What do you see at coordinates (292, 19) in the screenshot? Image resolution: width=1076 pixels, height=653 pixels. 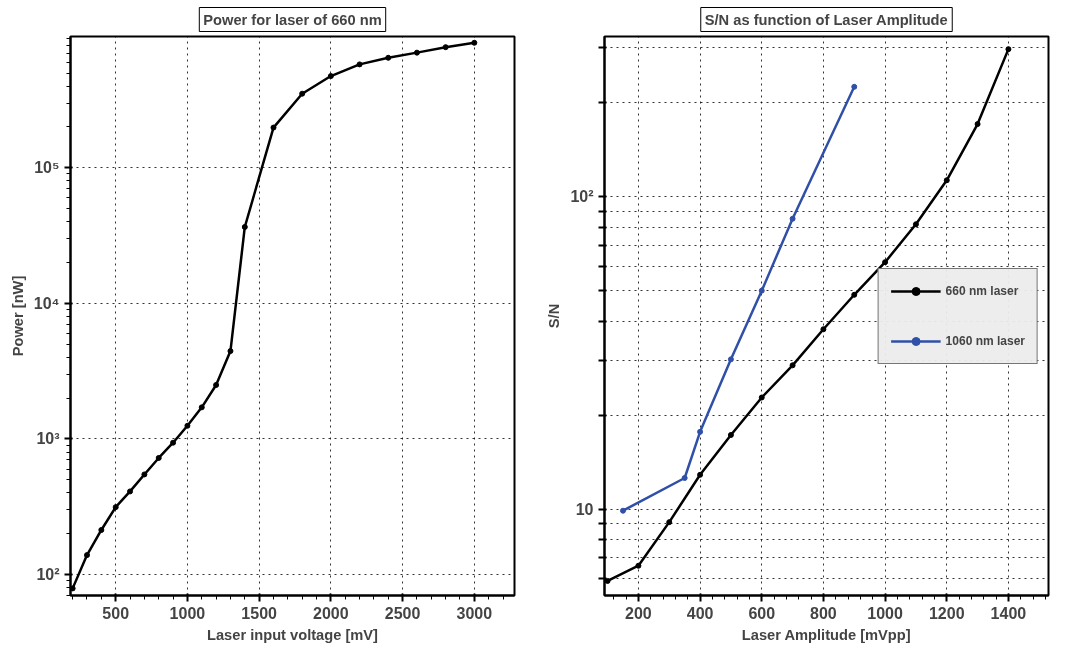 I see `chart-title: Power for laser of 660 nm` at bounding box center [292, 19].